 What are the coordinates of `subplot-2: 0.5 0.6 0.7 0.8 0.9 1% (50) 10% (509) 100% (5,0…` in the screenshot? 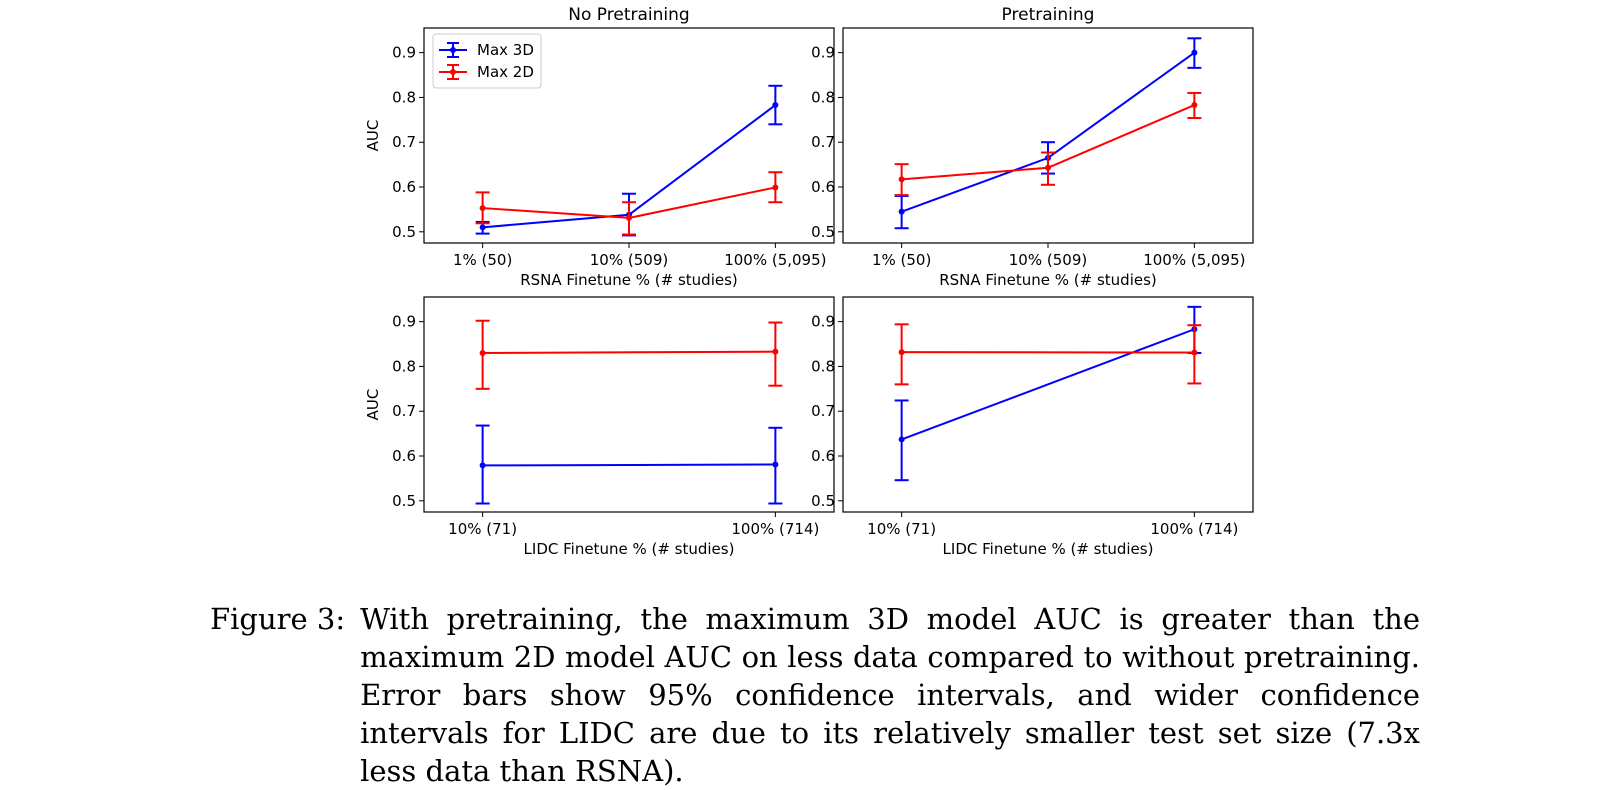 It's located at (1032, 147).